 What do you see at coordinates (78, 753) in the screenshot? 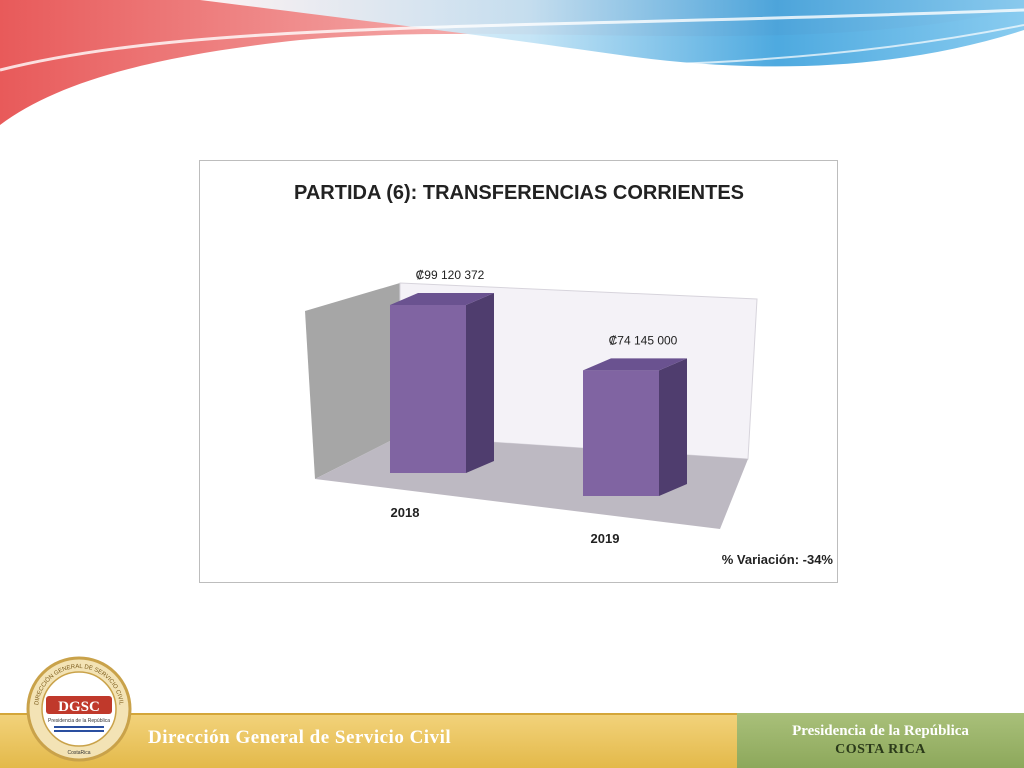
I see `logo-country: CostaRica` at bounding box center [78, 753].